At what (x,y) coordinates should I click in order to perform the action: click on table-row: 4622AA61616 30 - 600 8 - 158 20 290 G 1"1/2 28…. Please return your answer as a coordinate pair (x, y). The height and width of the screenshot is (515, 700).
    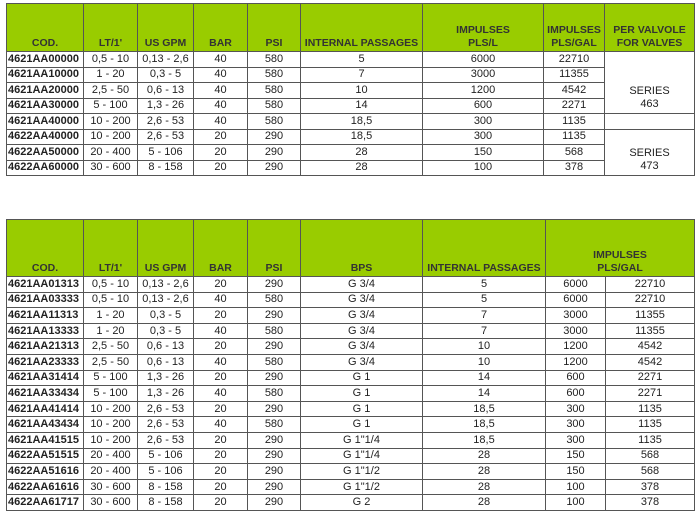
    Looking at the image, I should click on (350, 487).